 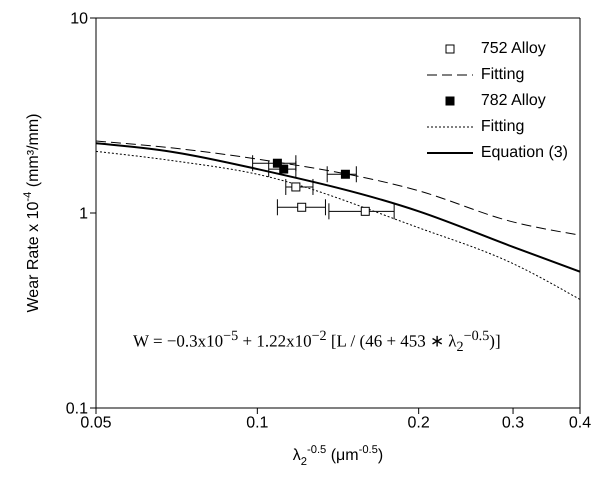 I want to click on x-axis-title: λ$_{2}$$^{-0.5}$ (μm$^{-0.5}$), so click(x=338, y=456).